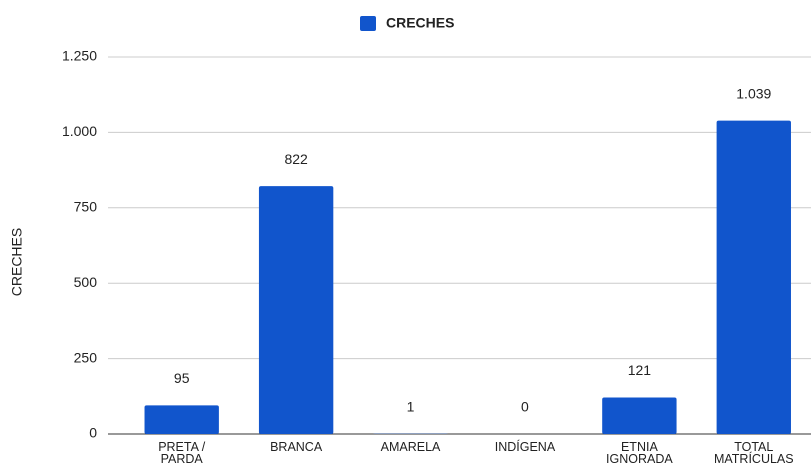 The height and width of the screenshot is (467, 811). I want to click on data-label: 121, so click(640, 370).